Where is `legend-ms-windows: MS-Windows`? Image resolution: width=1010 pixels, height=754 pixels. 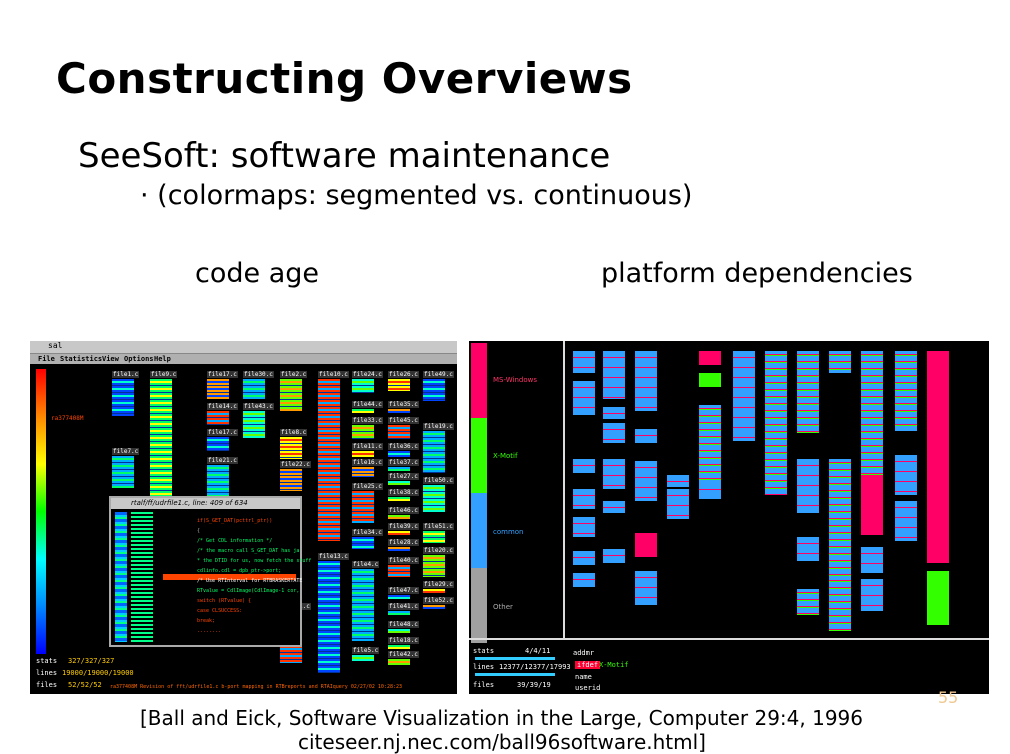 legend-ms-windows: MS-Windows is located at coordinates (515, 380).